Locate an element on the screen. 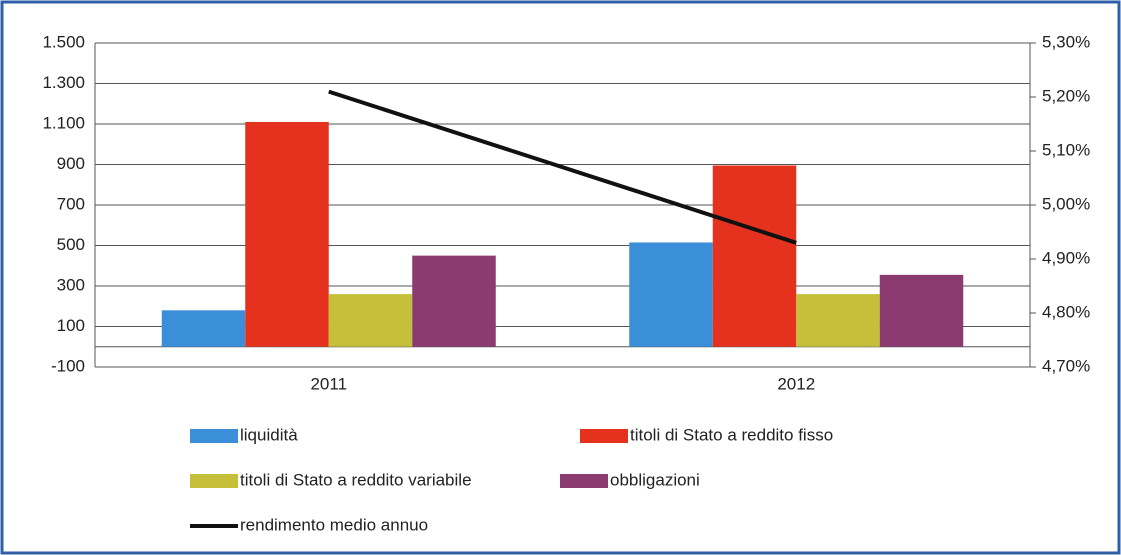  legend-label: titoli di Stato a reddito variabile is located at coordinates (356, 479).